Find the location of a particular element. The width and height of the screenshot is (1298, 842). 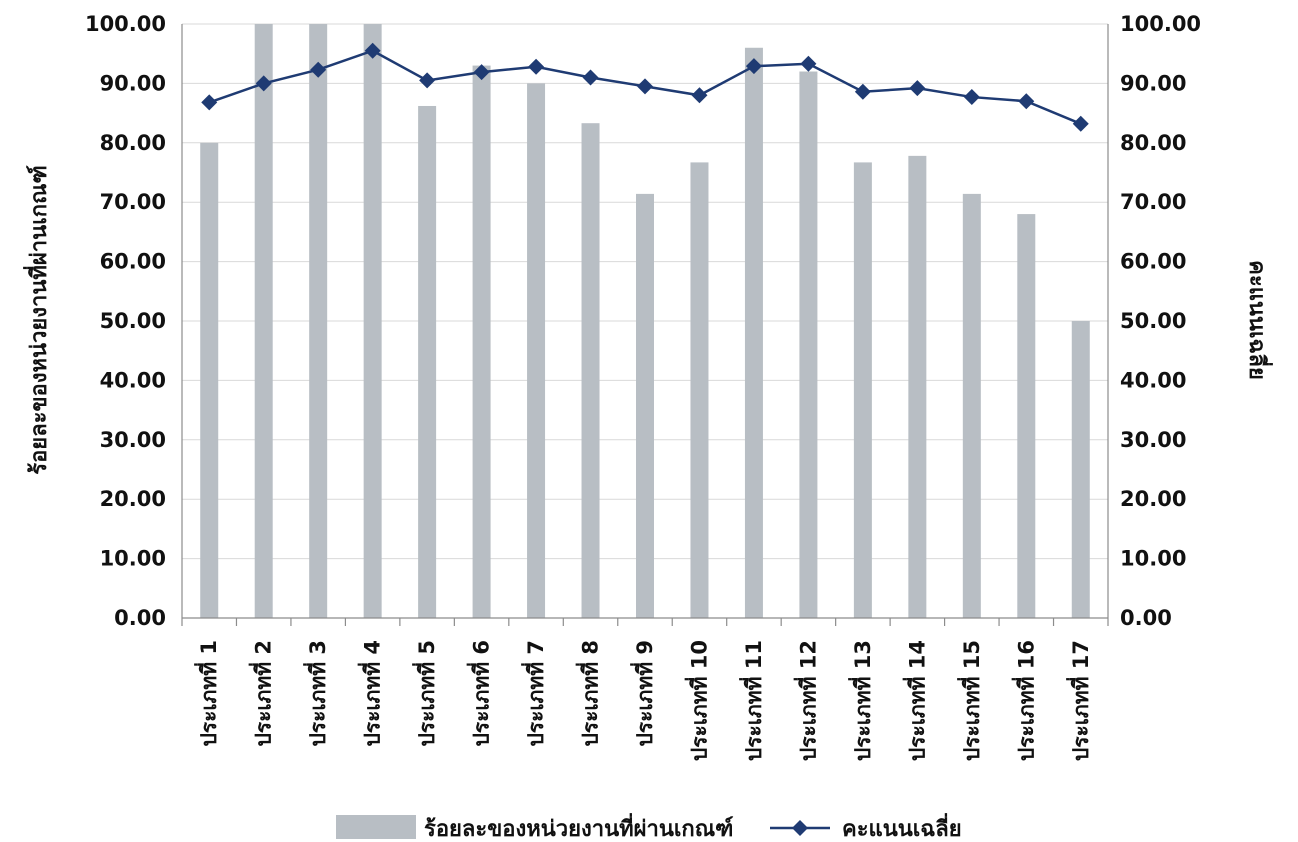

y2-tick-label: 20.00 is located at coordinates (1153, 499).